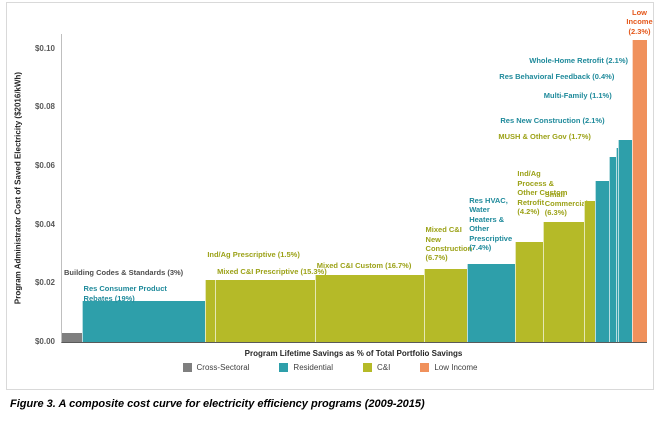  What do you see at coordinates (566, 203) in the screenshot?
I see `bar-label-small-commercial: Small Commercial (6.3%)` at bounding box center [566, 203].